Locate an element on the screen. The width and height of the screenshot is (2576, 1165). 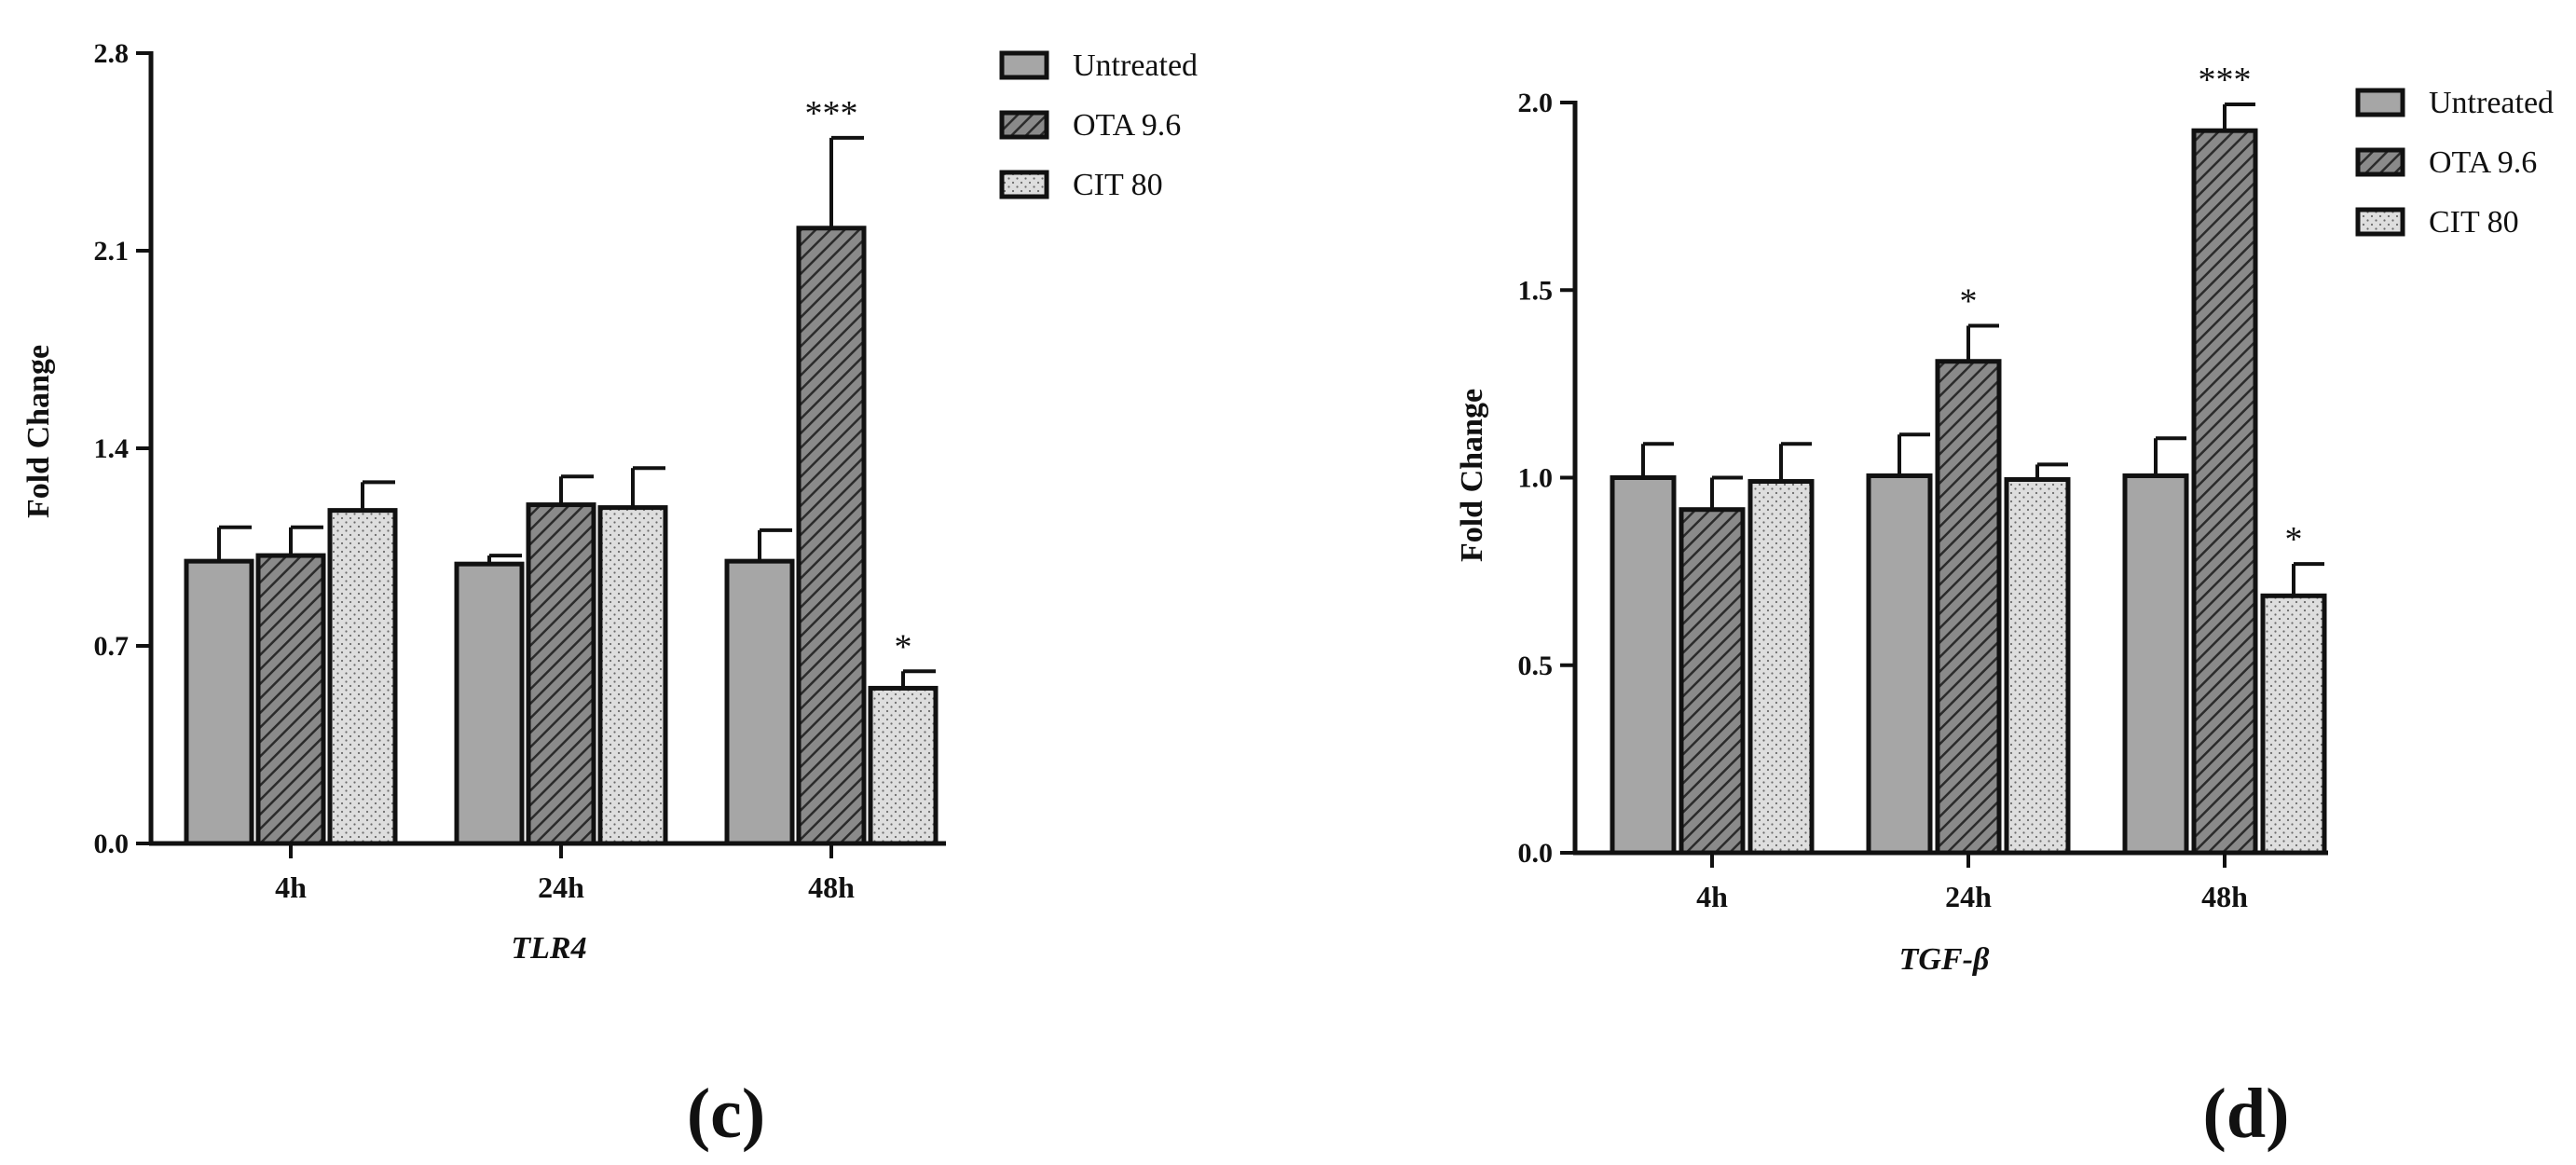
x-axis-label: TGF-β is located at coordinates (1944, 959).